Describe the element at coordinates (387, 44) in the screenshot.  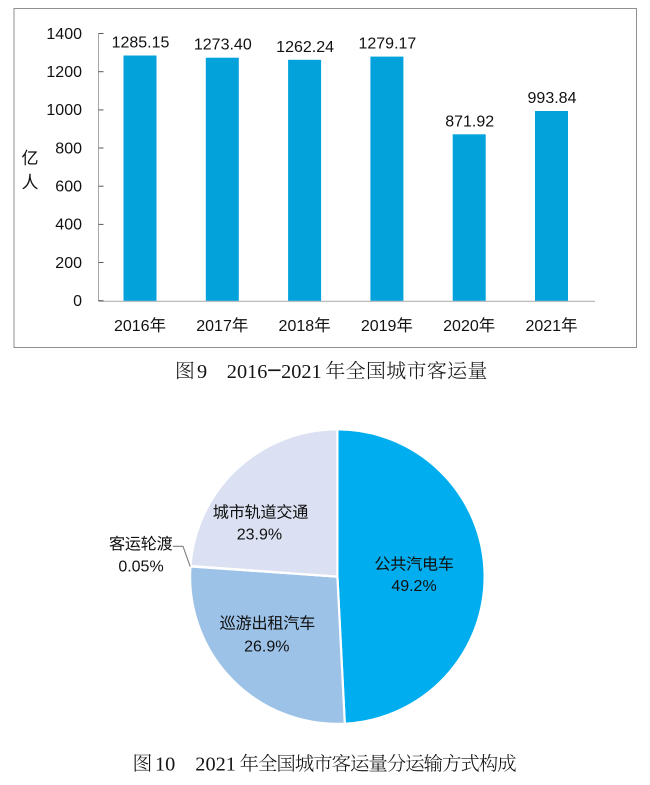
I see `svg-text: 1279.17` at that location.